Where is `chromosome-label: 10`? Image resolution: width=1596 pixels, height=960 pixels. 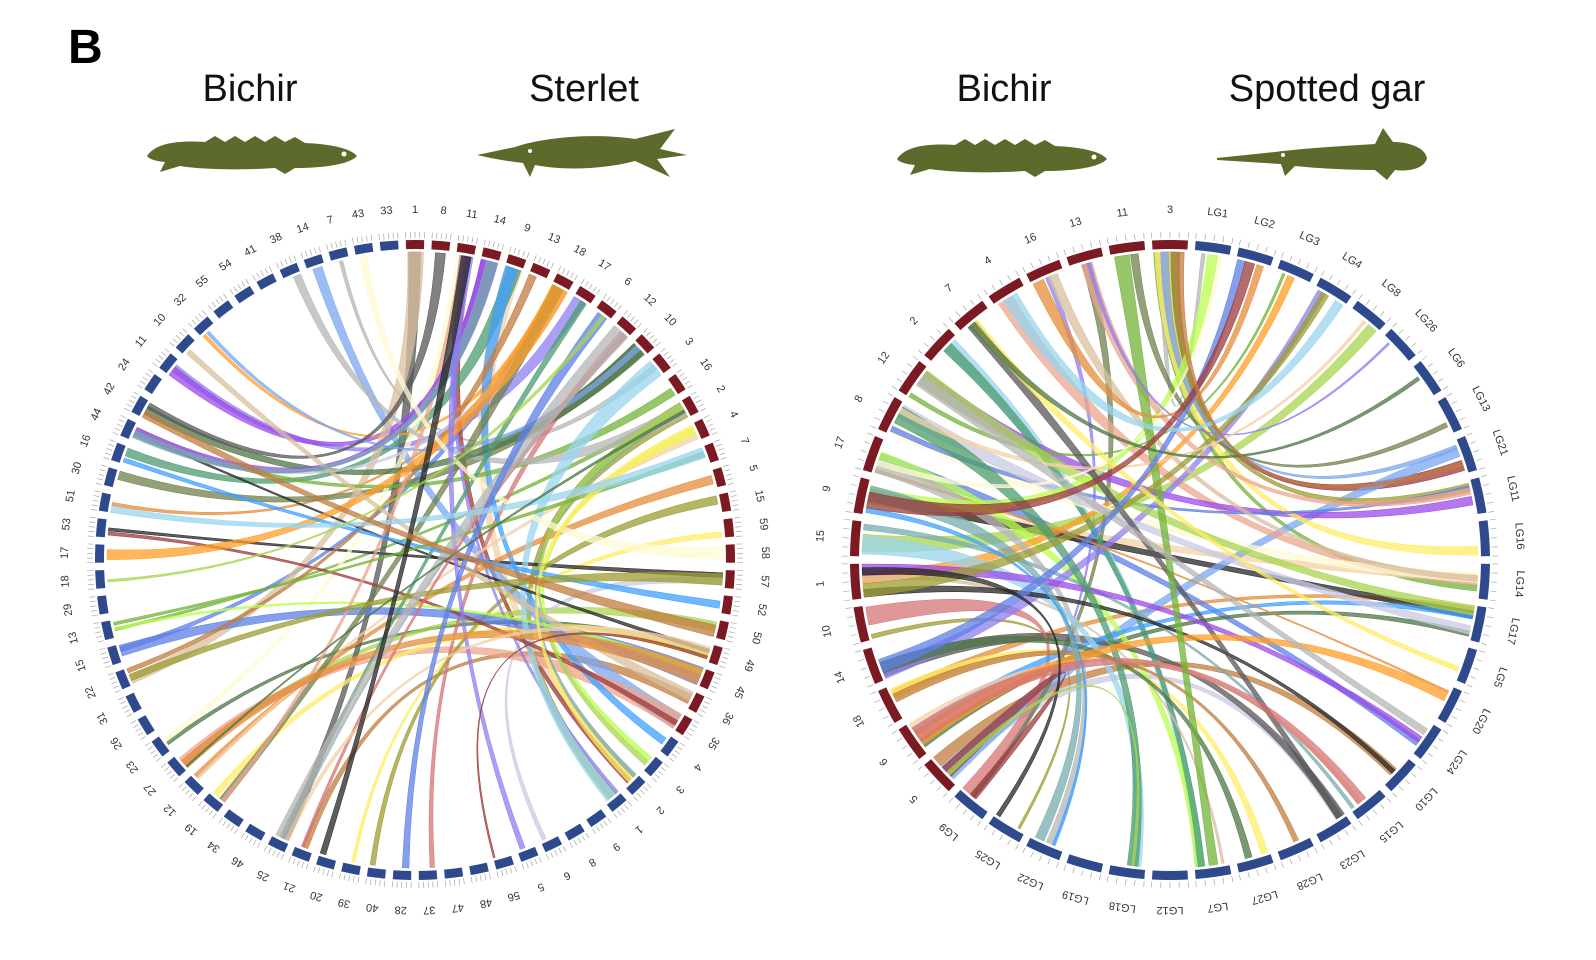 chromosome-label: 10 is located at coordinates (827, 631).